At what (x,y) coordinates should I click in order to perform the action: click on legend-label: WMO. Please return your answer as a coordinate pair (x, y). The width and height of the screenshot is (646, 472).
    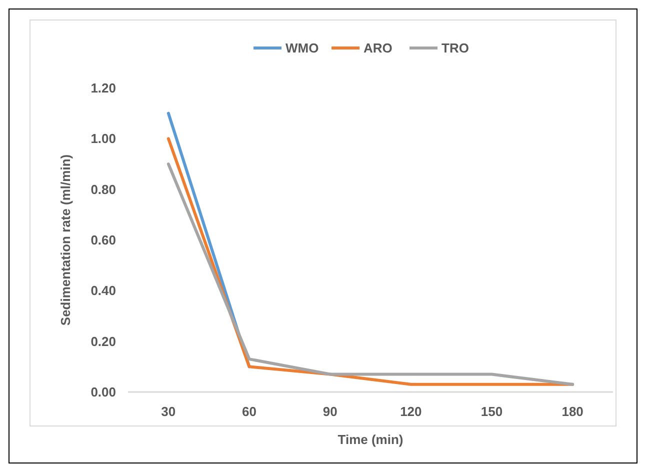
    Looking at the image, I should click on (302, 48).